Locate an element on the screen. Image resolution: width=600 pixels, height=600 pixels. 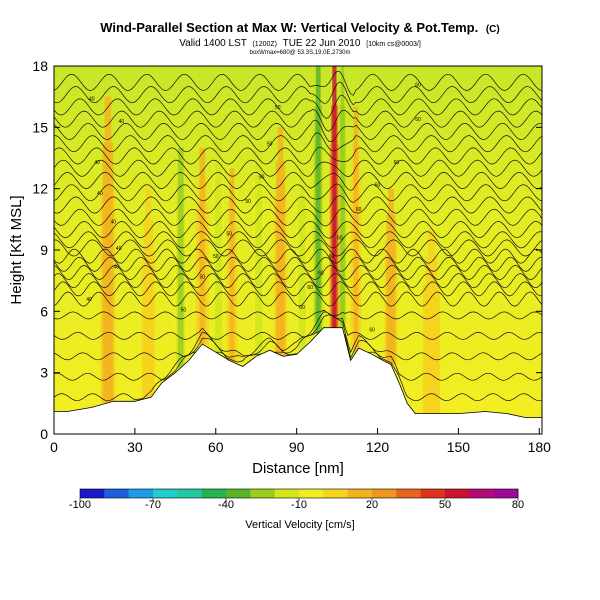
contour-label-19: 60 is located at coordinates (378, 186).